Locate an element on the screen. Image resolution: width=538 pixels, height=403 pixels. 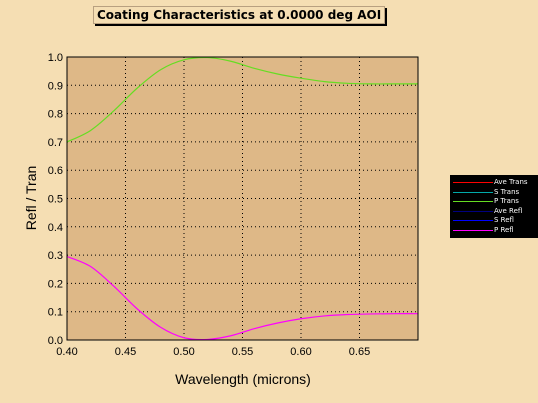
y-axis-label: Refl / Tran is located at coordinates (31, 198).